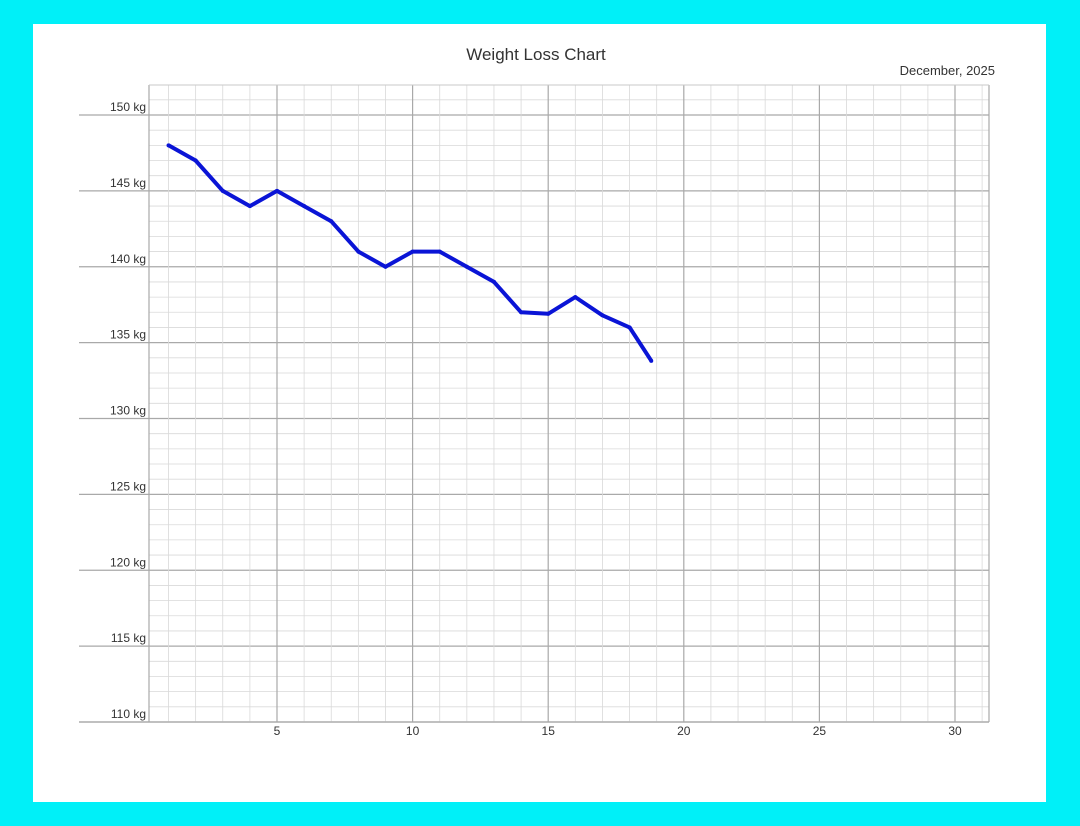 This screenshot has width=1080, height=826. Describe the element at coordinates (128, 486) in the screenshot. I see `y-tick-label: 125 kg` at that location.